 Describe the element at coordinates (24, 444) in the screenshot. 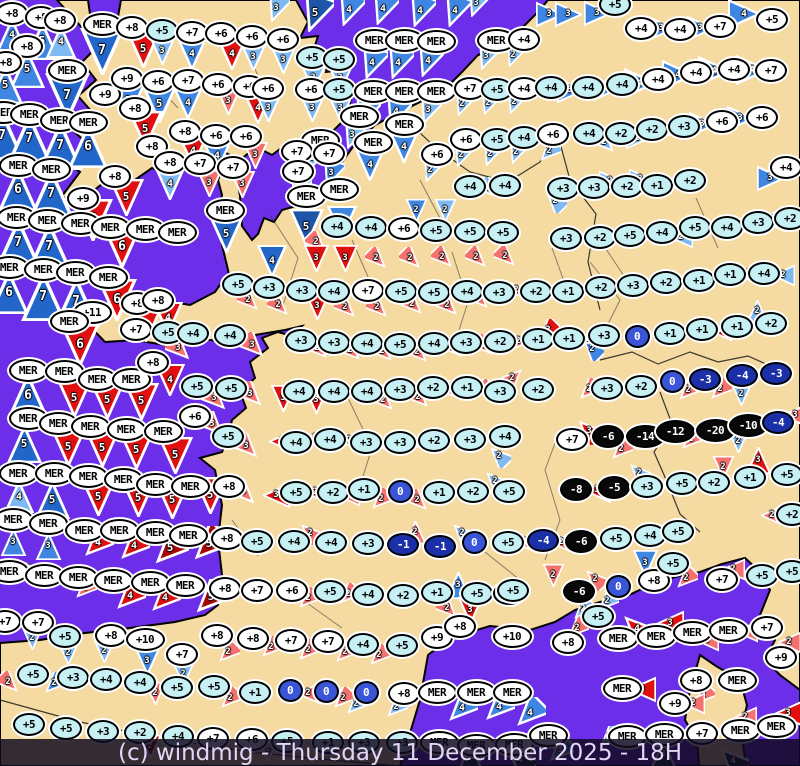

I see `wind-arrow: 5` at that location.